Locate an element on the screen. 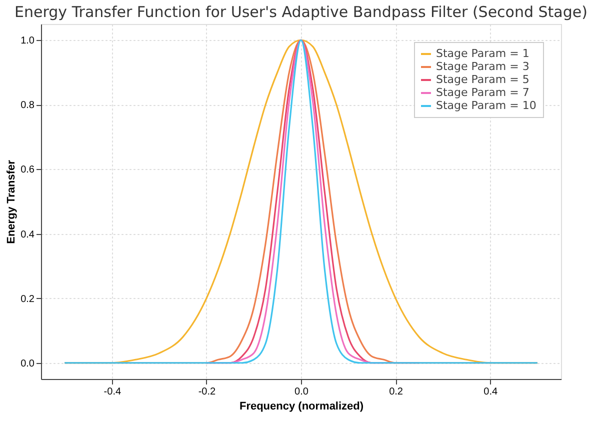  legend-label: Stage Param = 1 is located at coordinates (483, 53).